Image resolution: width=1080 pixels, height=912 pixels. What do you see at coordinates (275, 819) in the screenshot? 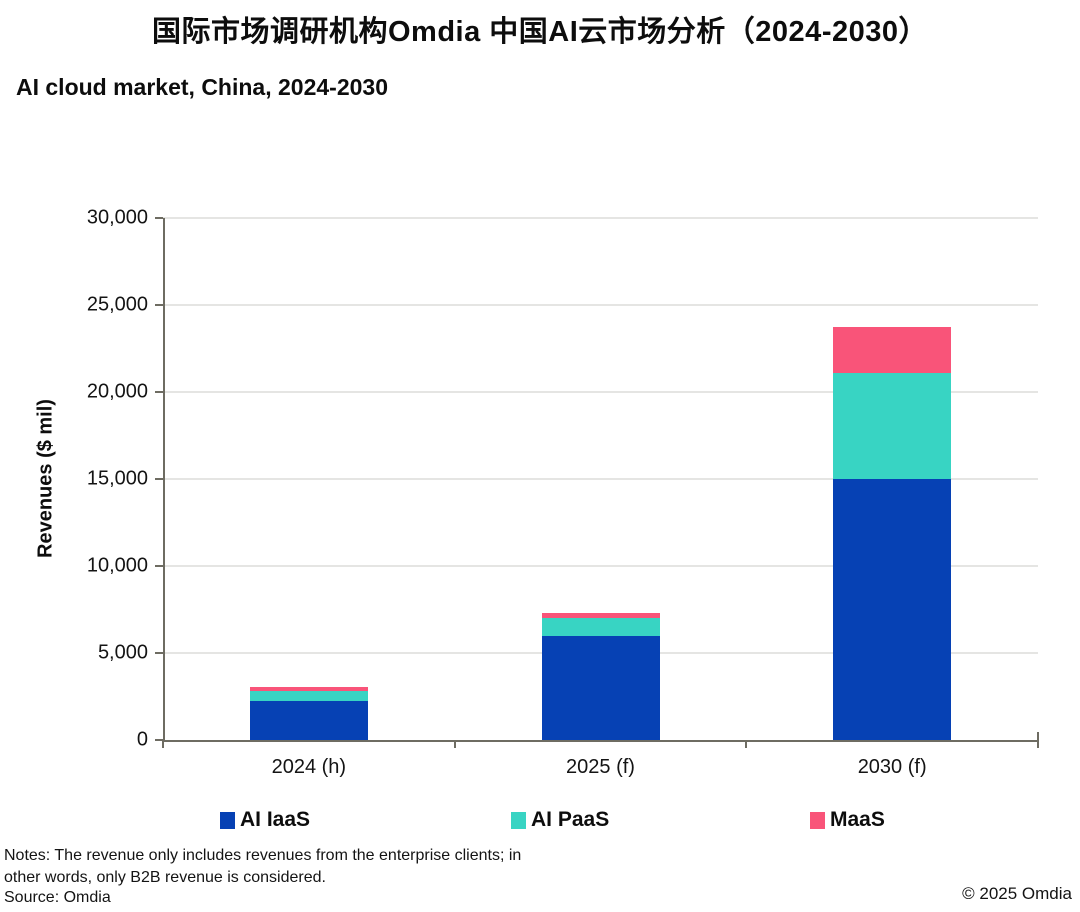
I see `legend-label-ai-iaas: AI IaaS` at bounding box center [275, 819].